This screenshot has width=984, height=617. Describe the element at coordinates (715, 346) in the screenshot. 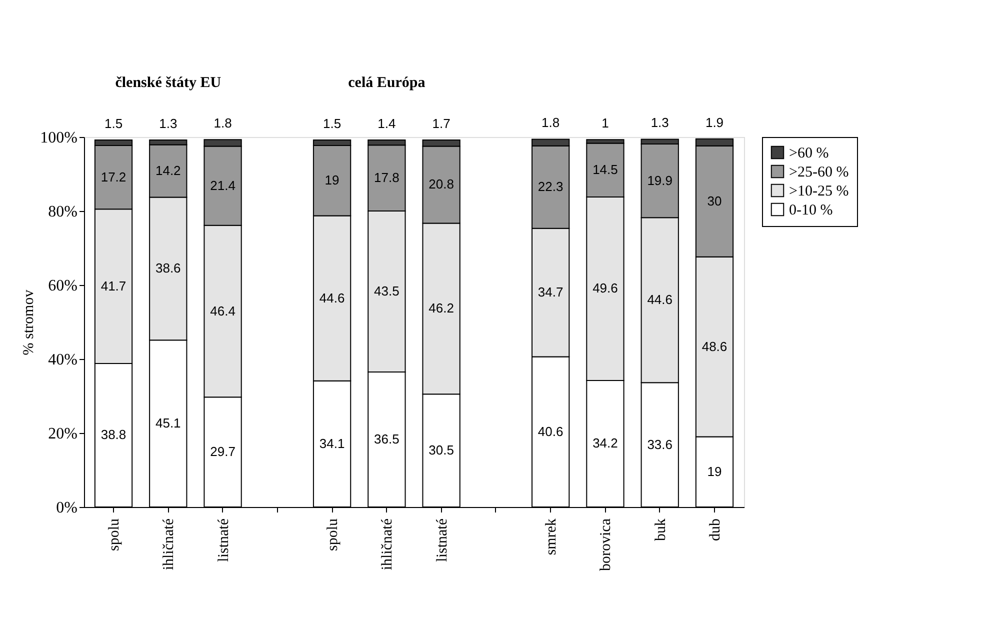

I see `data-label: 48.6` at that location.